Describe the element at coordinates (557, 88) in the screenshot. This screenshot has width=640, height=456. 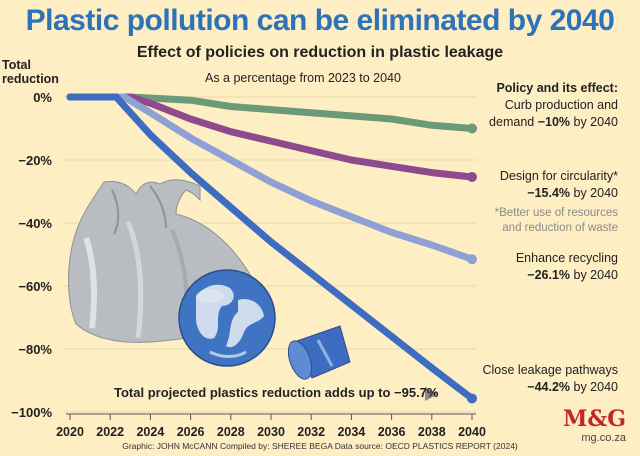
I see `legend-heading: Policy and its effect:` at that location.